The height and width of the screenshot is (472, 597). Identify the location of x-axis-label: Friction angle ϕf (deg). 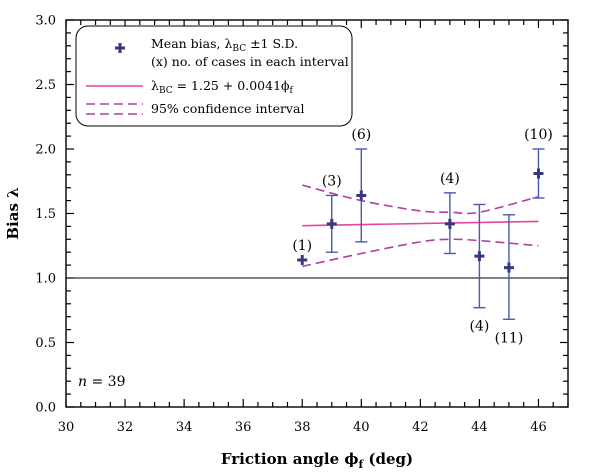
(317, 460).